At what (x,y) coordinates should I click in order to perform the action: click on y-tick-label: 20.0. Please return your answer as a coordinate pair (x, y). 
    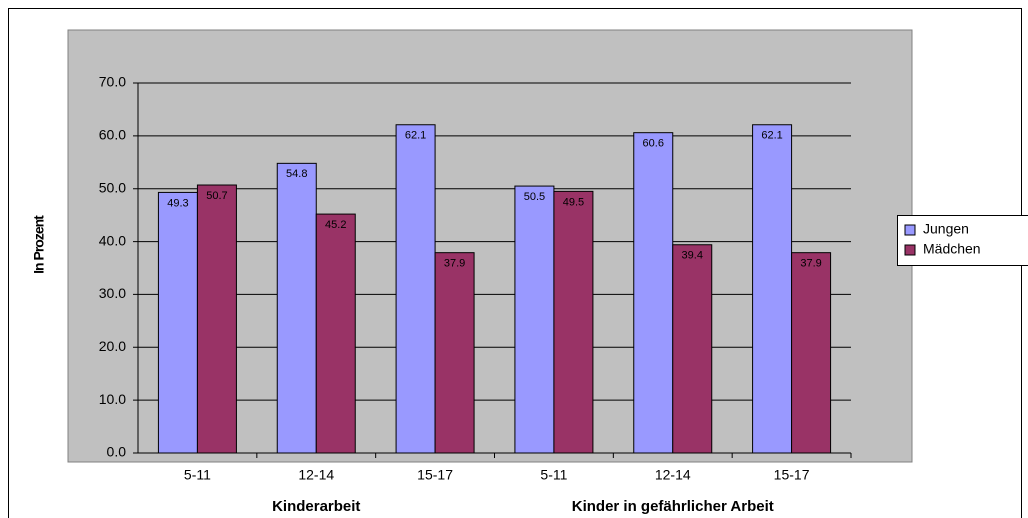
    Looking at the image, I should click on (112, 346).